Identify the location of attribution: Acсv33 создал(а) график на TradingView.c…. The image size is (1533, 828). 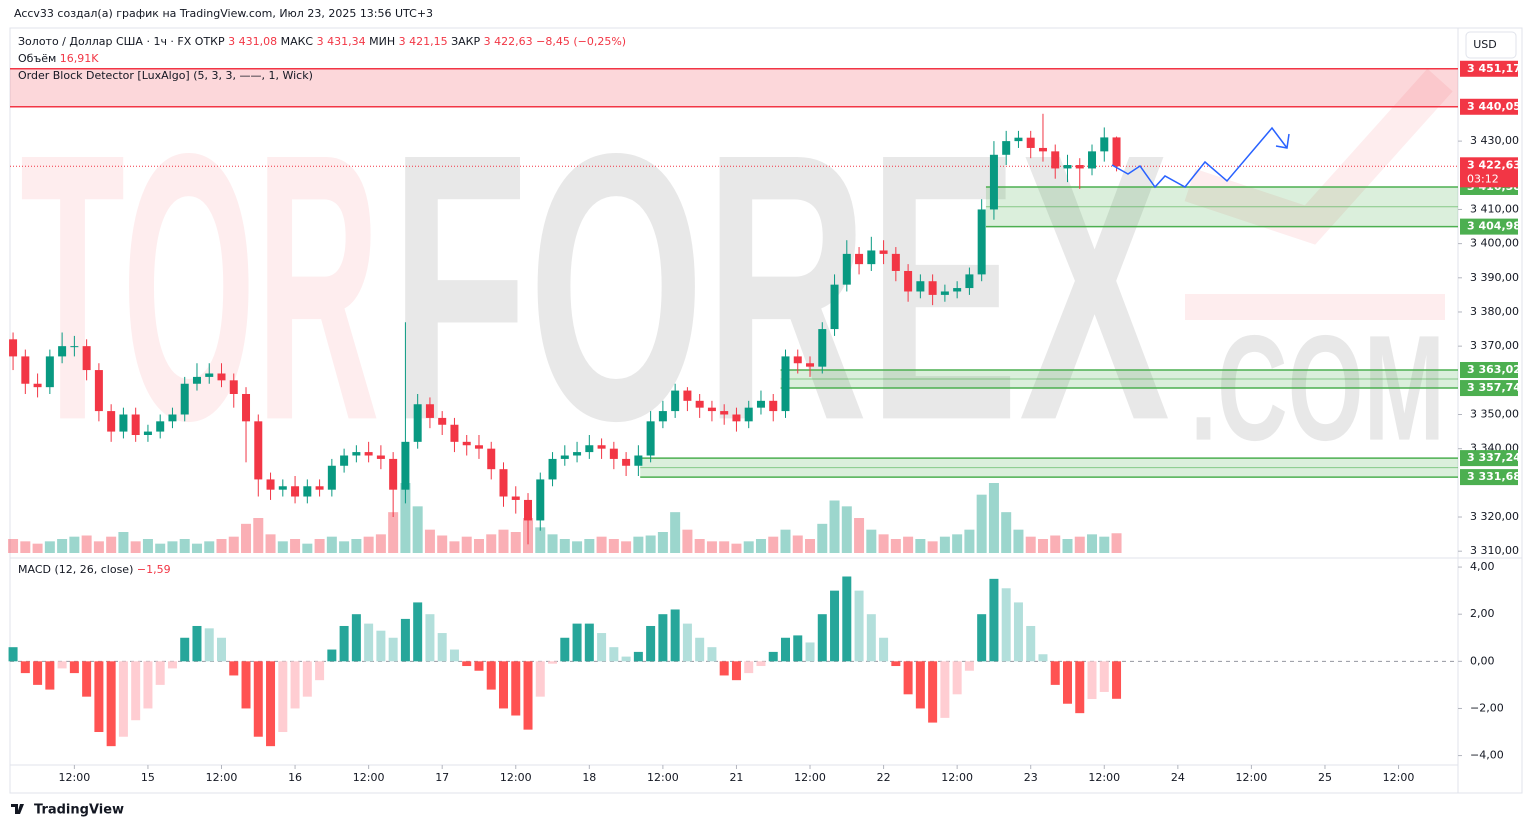
(223, 13).